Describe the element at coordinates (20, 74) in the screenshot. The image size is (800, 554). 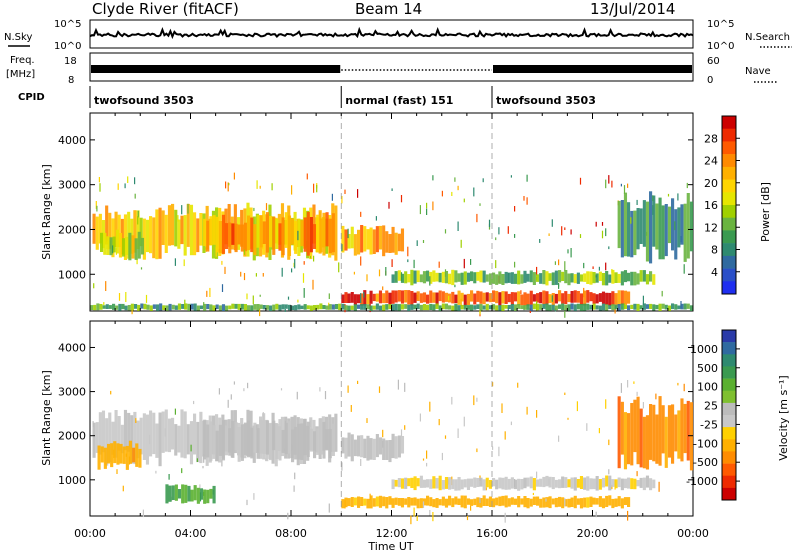
I see `freq-label-line2: [MHz]` at that location.